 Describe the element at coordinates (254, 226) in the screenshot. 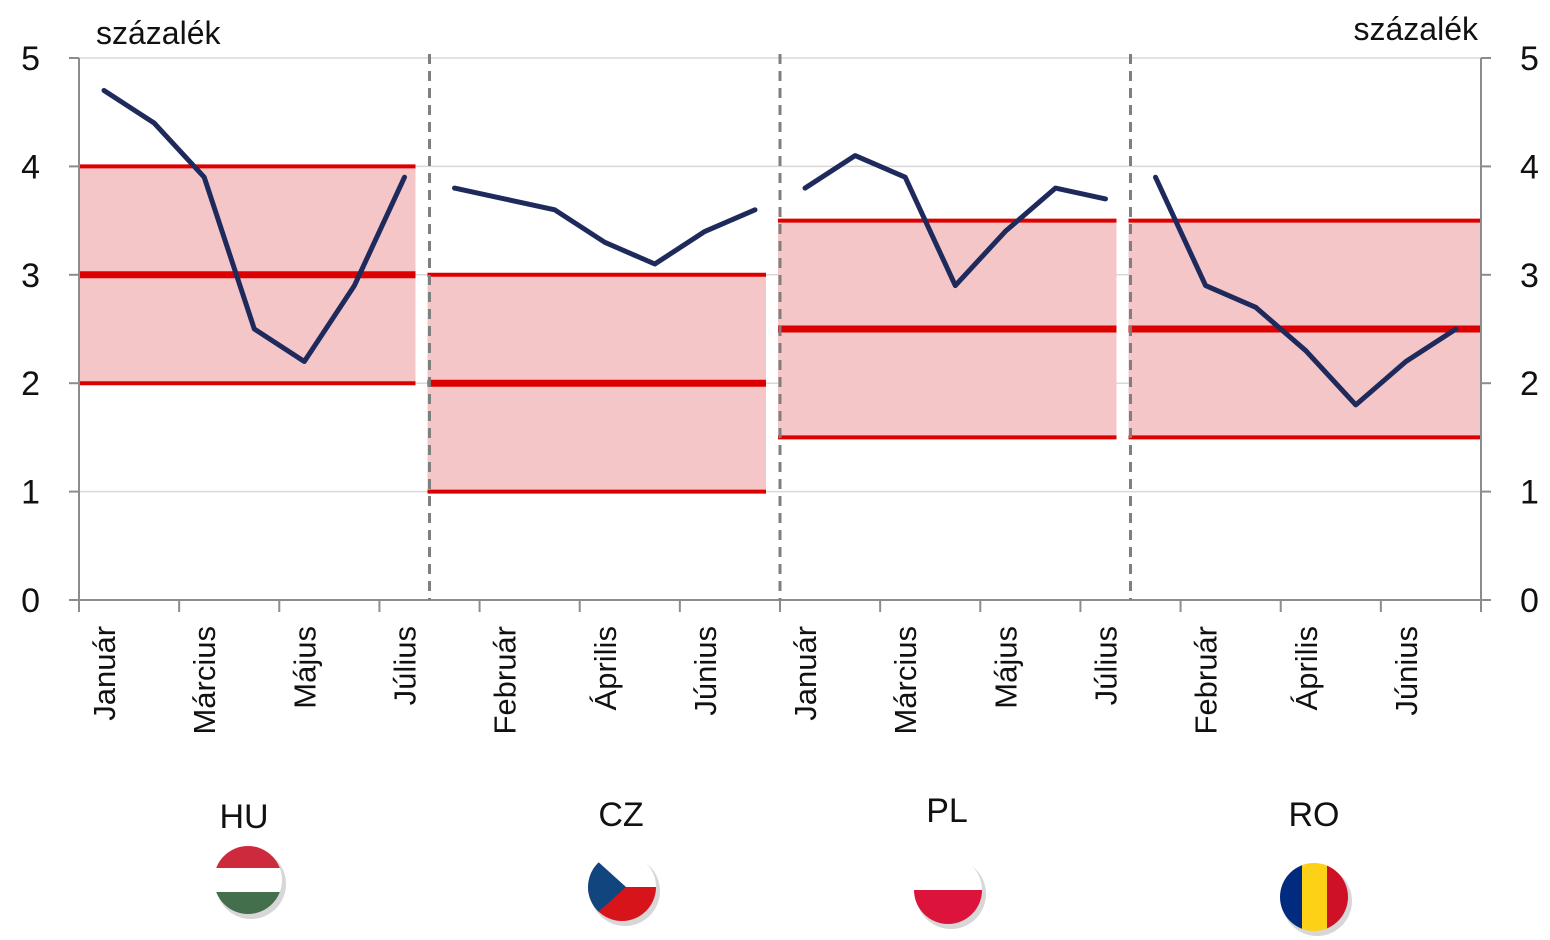

I see `series-line-hu` at that location.